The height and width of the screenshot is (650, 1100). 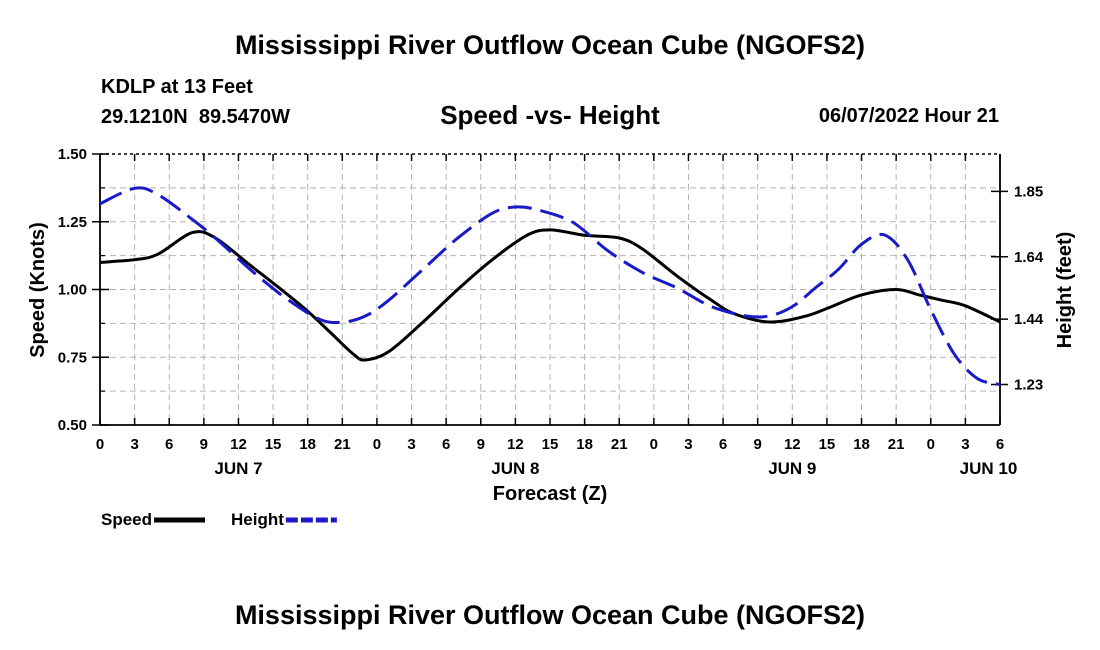 I want to click on date-label: JUN 10, so click(x=989, y=468).